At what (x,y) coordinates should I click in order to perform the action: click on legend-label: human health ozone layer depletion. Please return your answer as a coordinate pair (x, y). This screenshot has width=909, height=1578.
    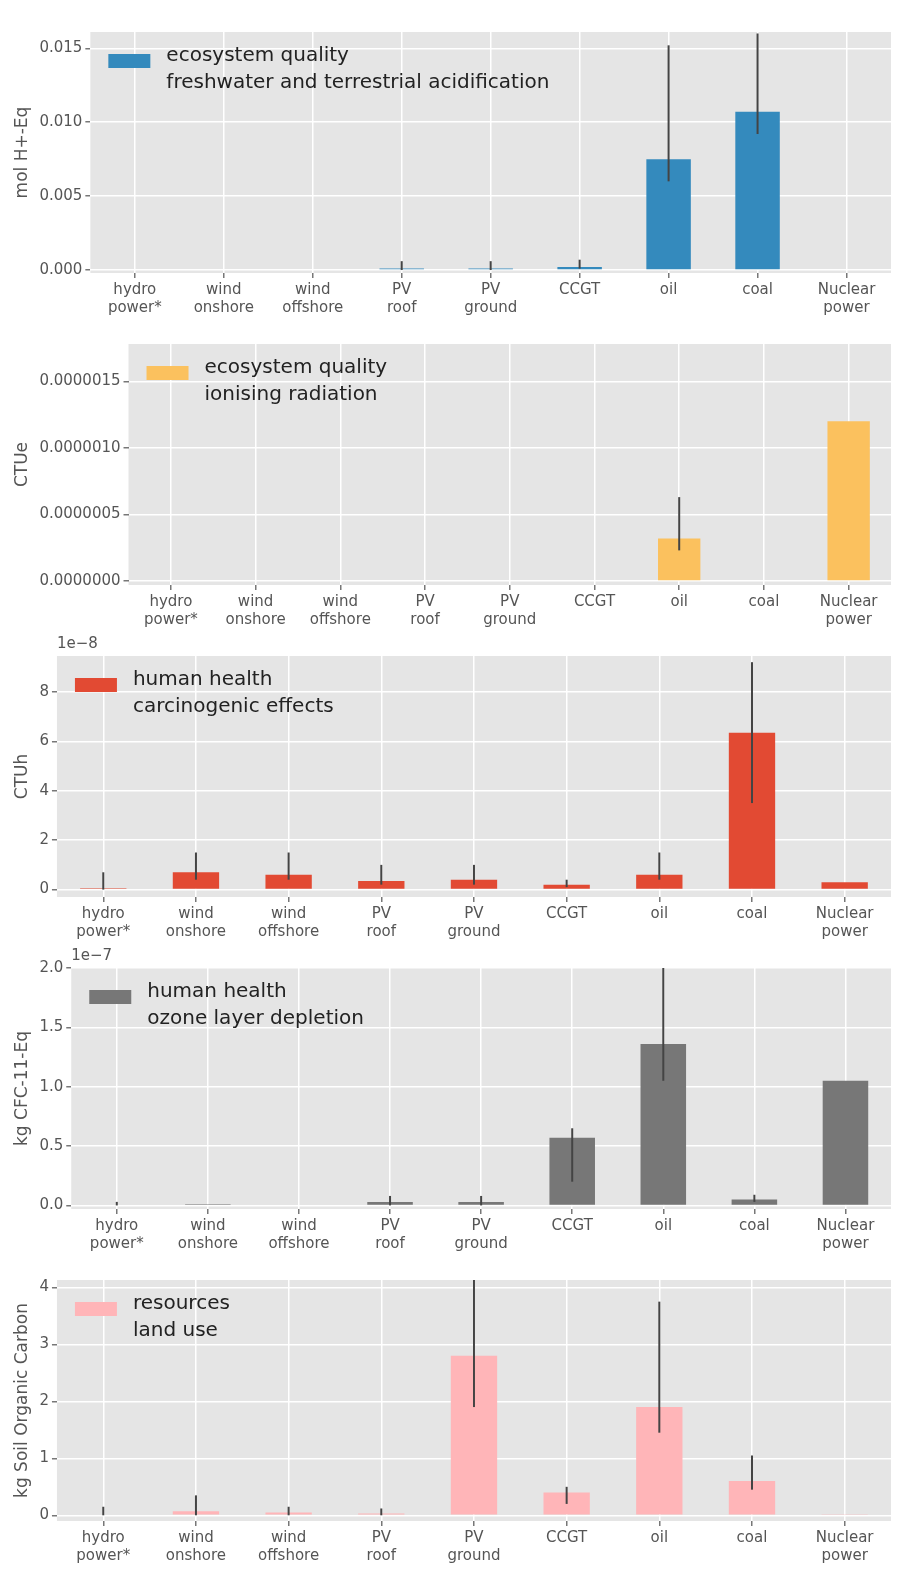
    Looking at the image, I should click on (255, 1004).